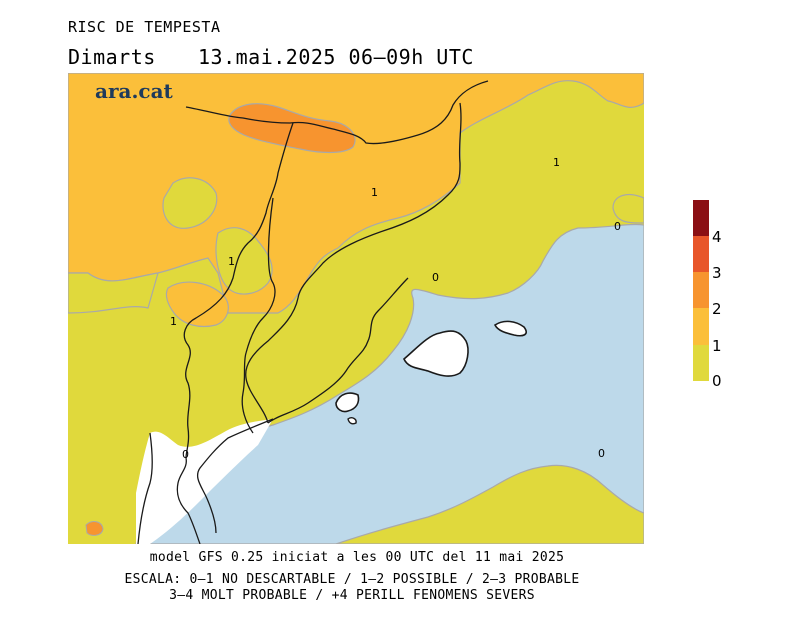 The width and height of the screenshot is (800, 617). I want to click on risk-zone-1-2-south, so click(197, 304).